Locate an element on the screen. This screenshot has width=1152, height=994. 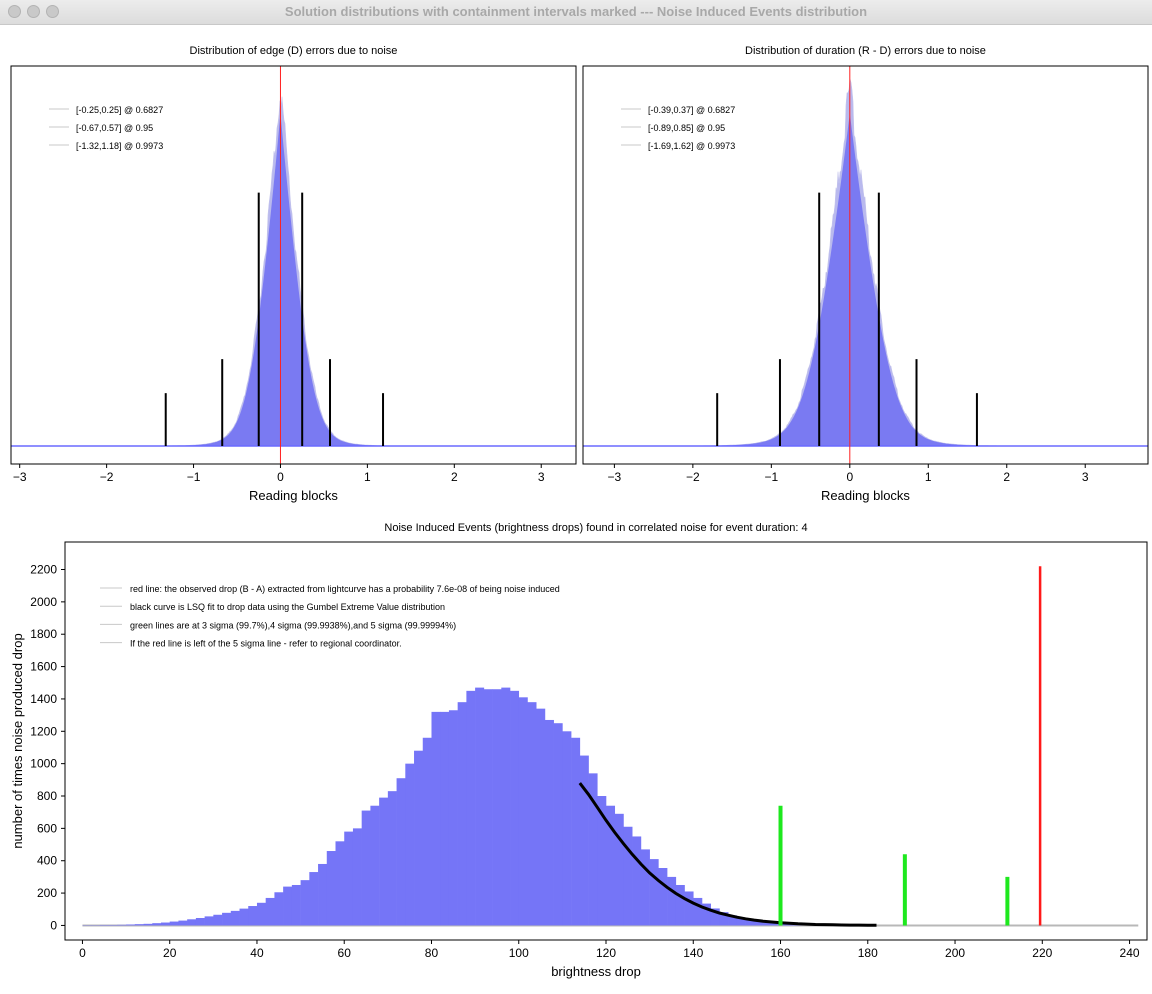
x-tick-label: 60 is located at coordinates (345, 953).